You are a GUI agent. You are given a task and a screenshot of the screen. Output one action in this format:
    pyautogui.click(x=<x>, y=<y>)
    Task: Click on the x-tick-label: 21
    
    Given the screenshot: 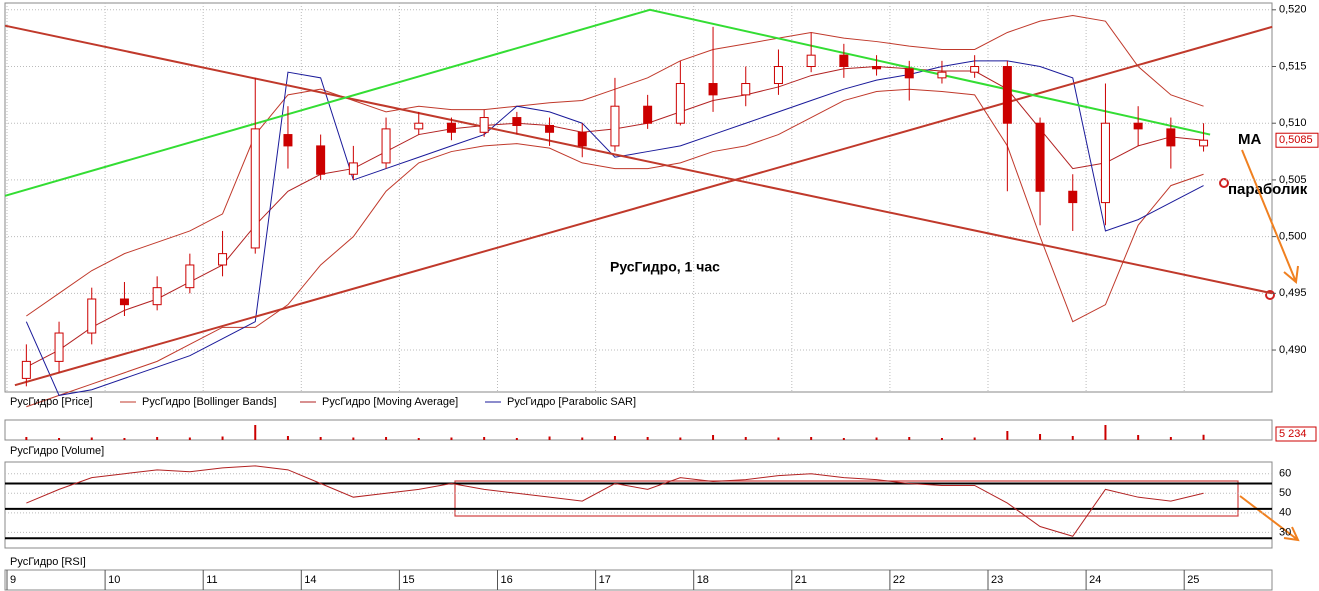 What is the action you would take?
    pyautogui.click(x=801, y=580)
    